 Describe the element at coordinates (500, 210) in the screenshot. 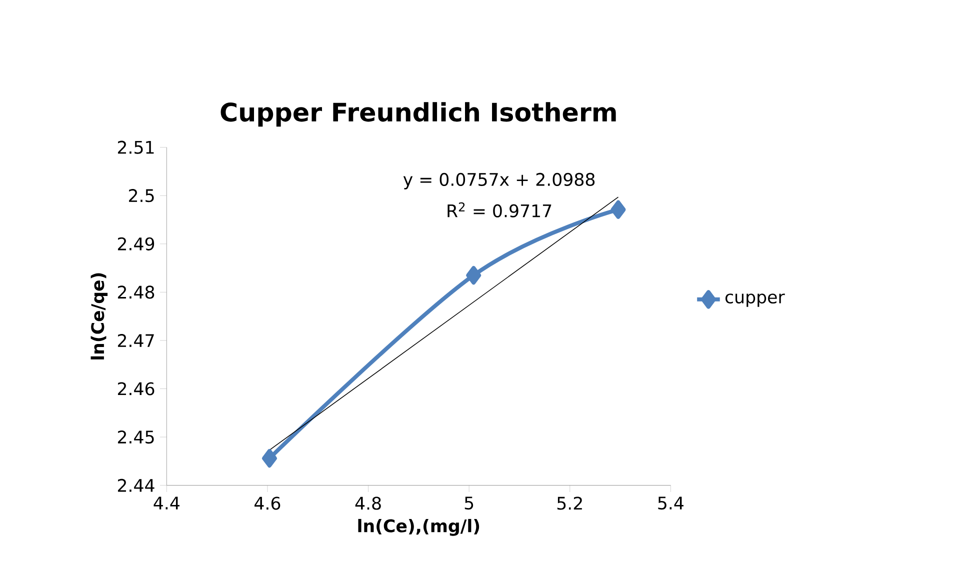

I see `annotation: R$^{2}$ = 0.9717` at that location.